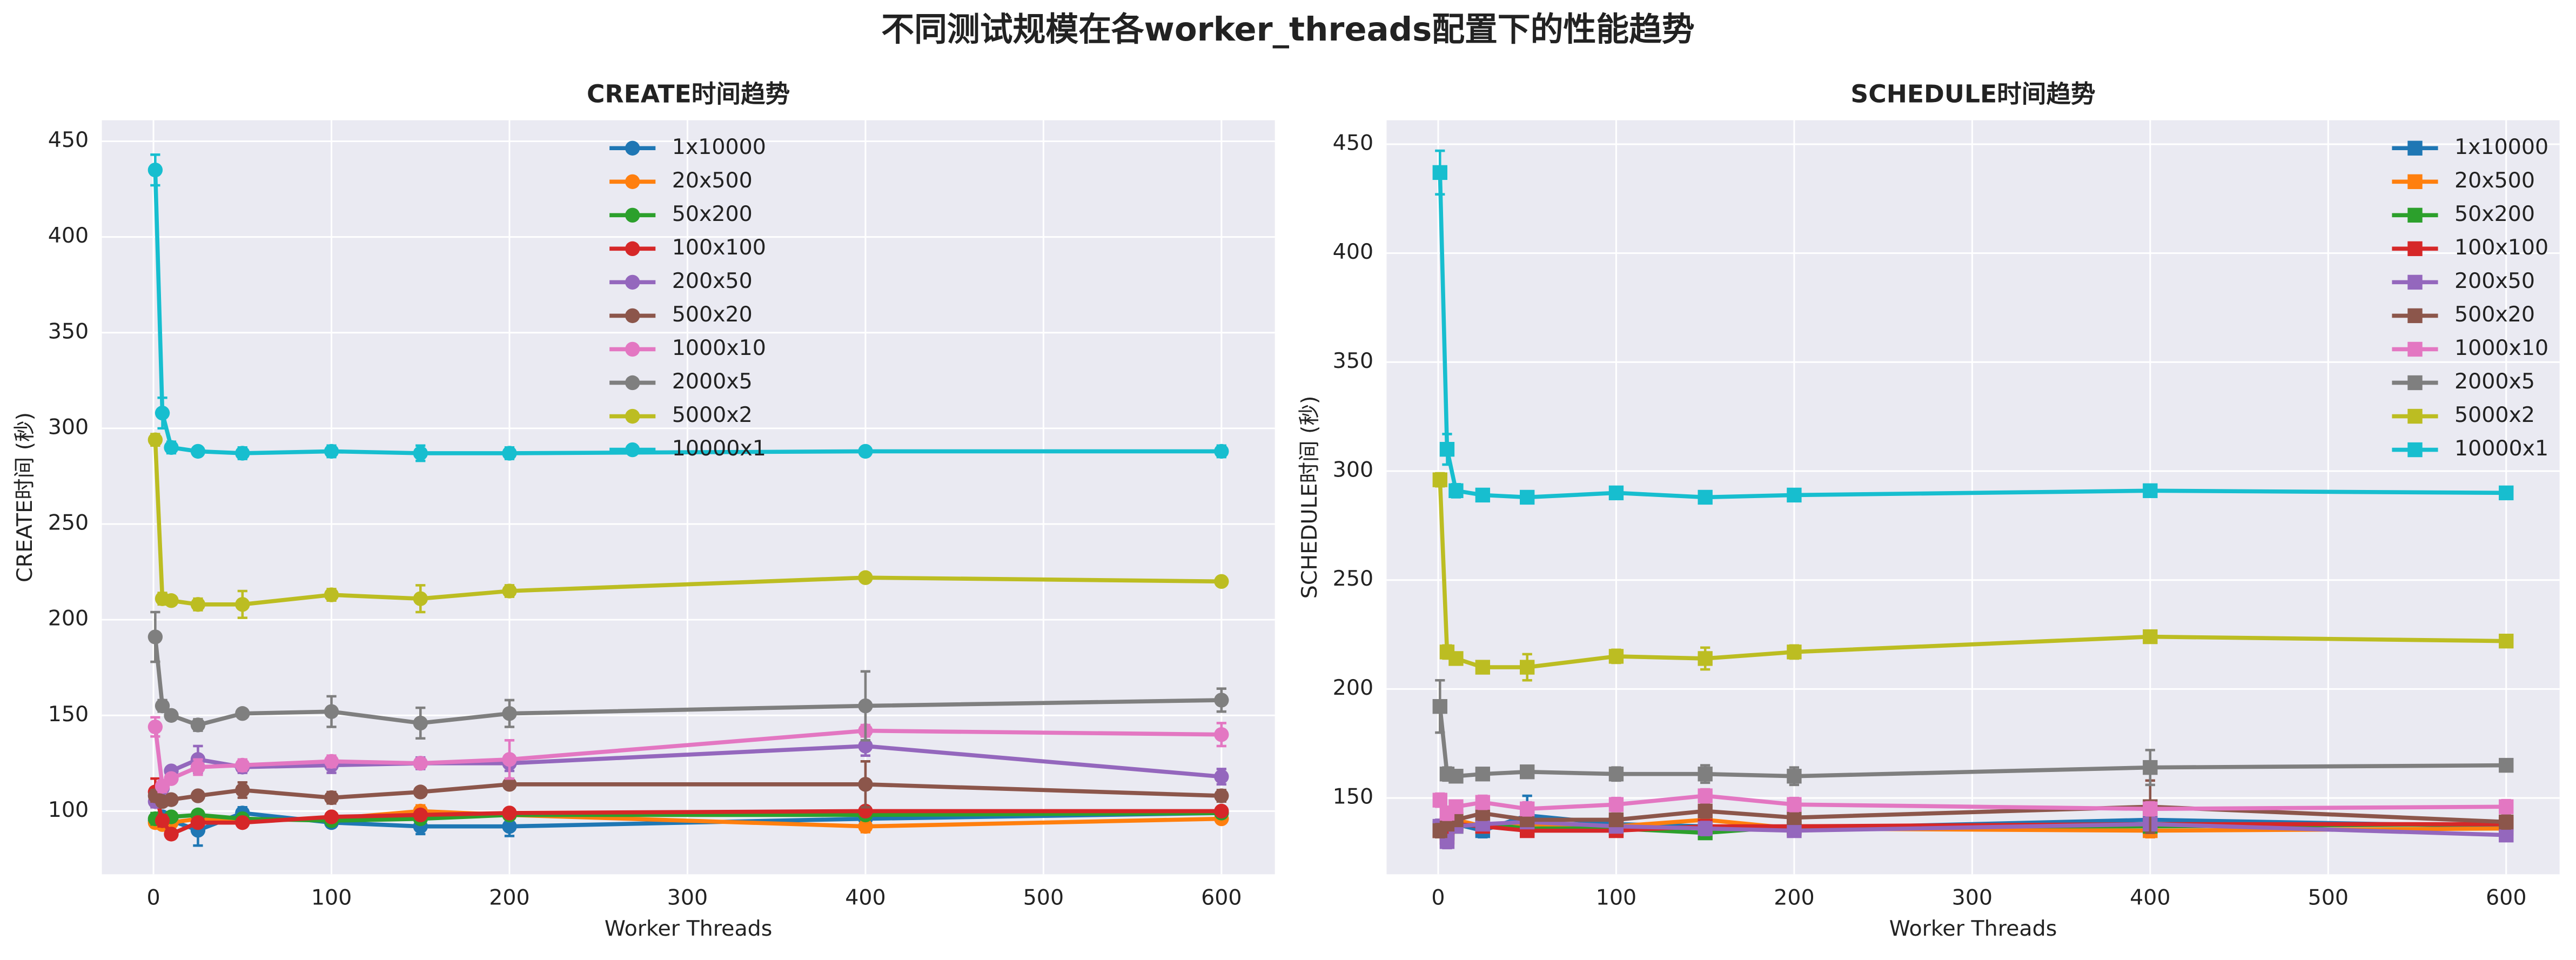  Describe the element at coordinates (719, 347) in the screenshot. I see `legend-label: 1000x10` at that location.